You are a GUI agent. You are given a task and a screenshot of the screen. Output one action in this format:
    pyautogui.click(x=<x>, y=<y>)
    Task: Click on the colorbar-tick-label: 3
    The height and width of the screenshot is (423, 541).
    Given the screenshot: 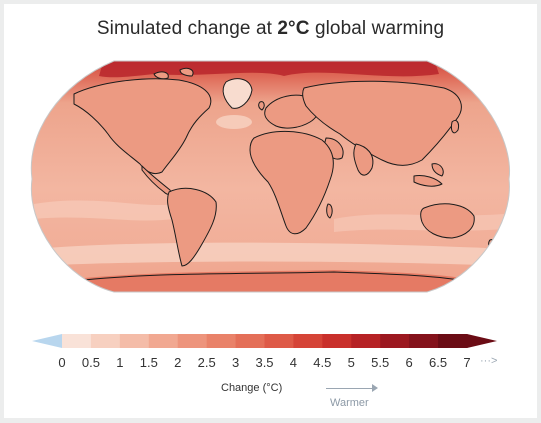 What is the action you would take?
    pyautogui.click(x=235, y=362)
    